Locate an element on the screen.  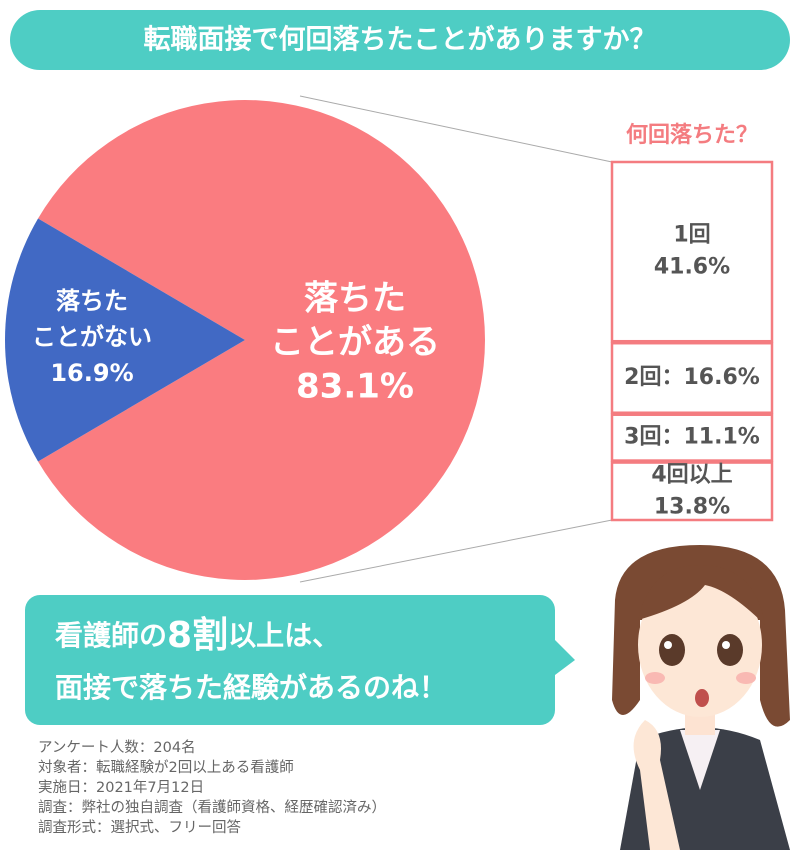
breakdown-value: 11.1% is located at coordinates (722, 437).